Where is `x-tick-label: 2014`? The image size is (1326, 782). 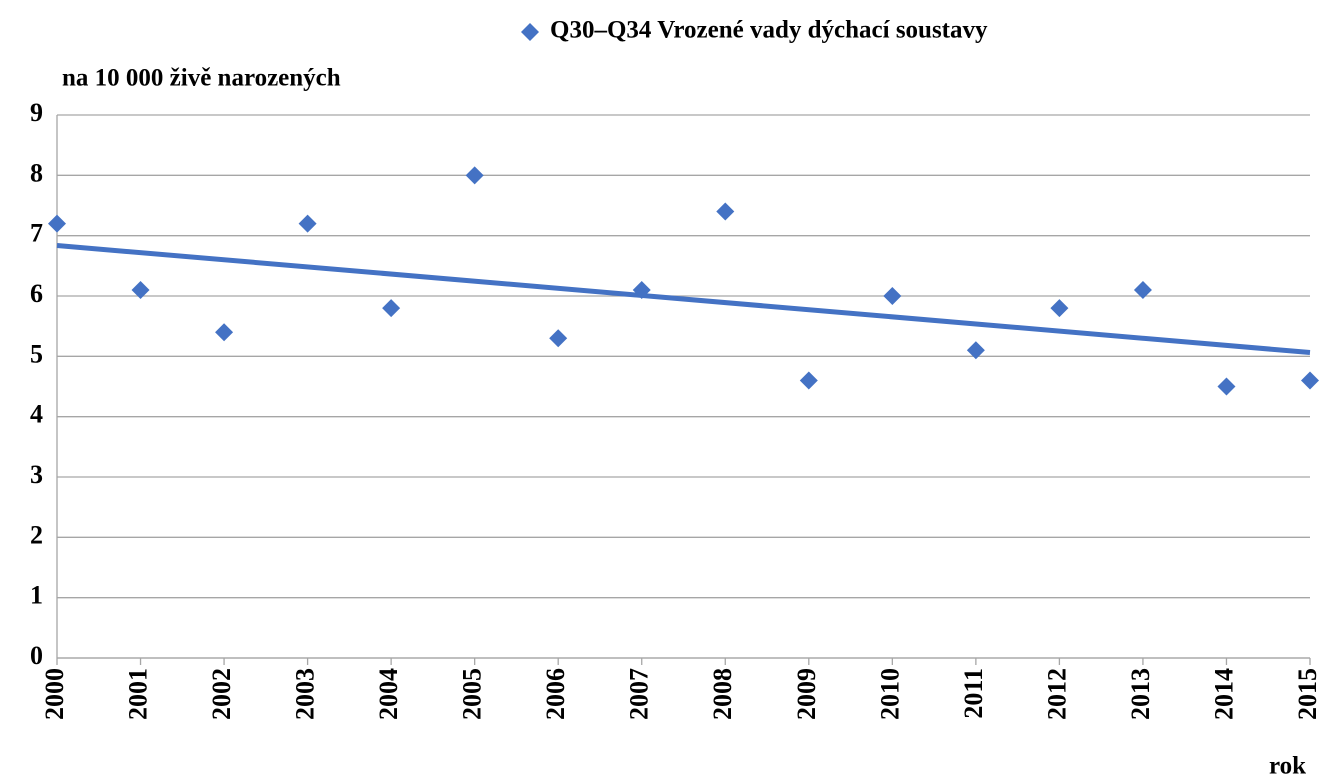
x-tick-label: 2014 is located at coordinates (1223, 694).